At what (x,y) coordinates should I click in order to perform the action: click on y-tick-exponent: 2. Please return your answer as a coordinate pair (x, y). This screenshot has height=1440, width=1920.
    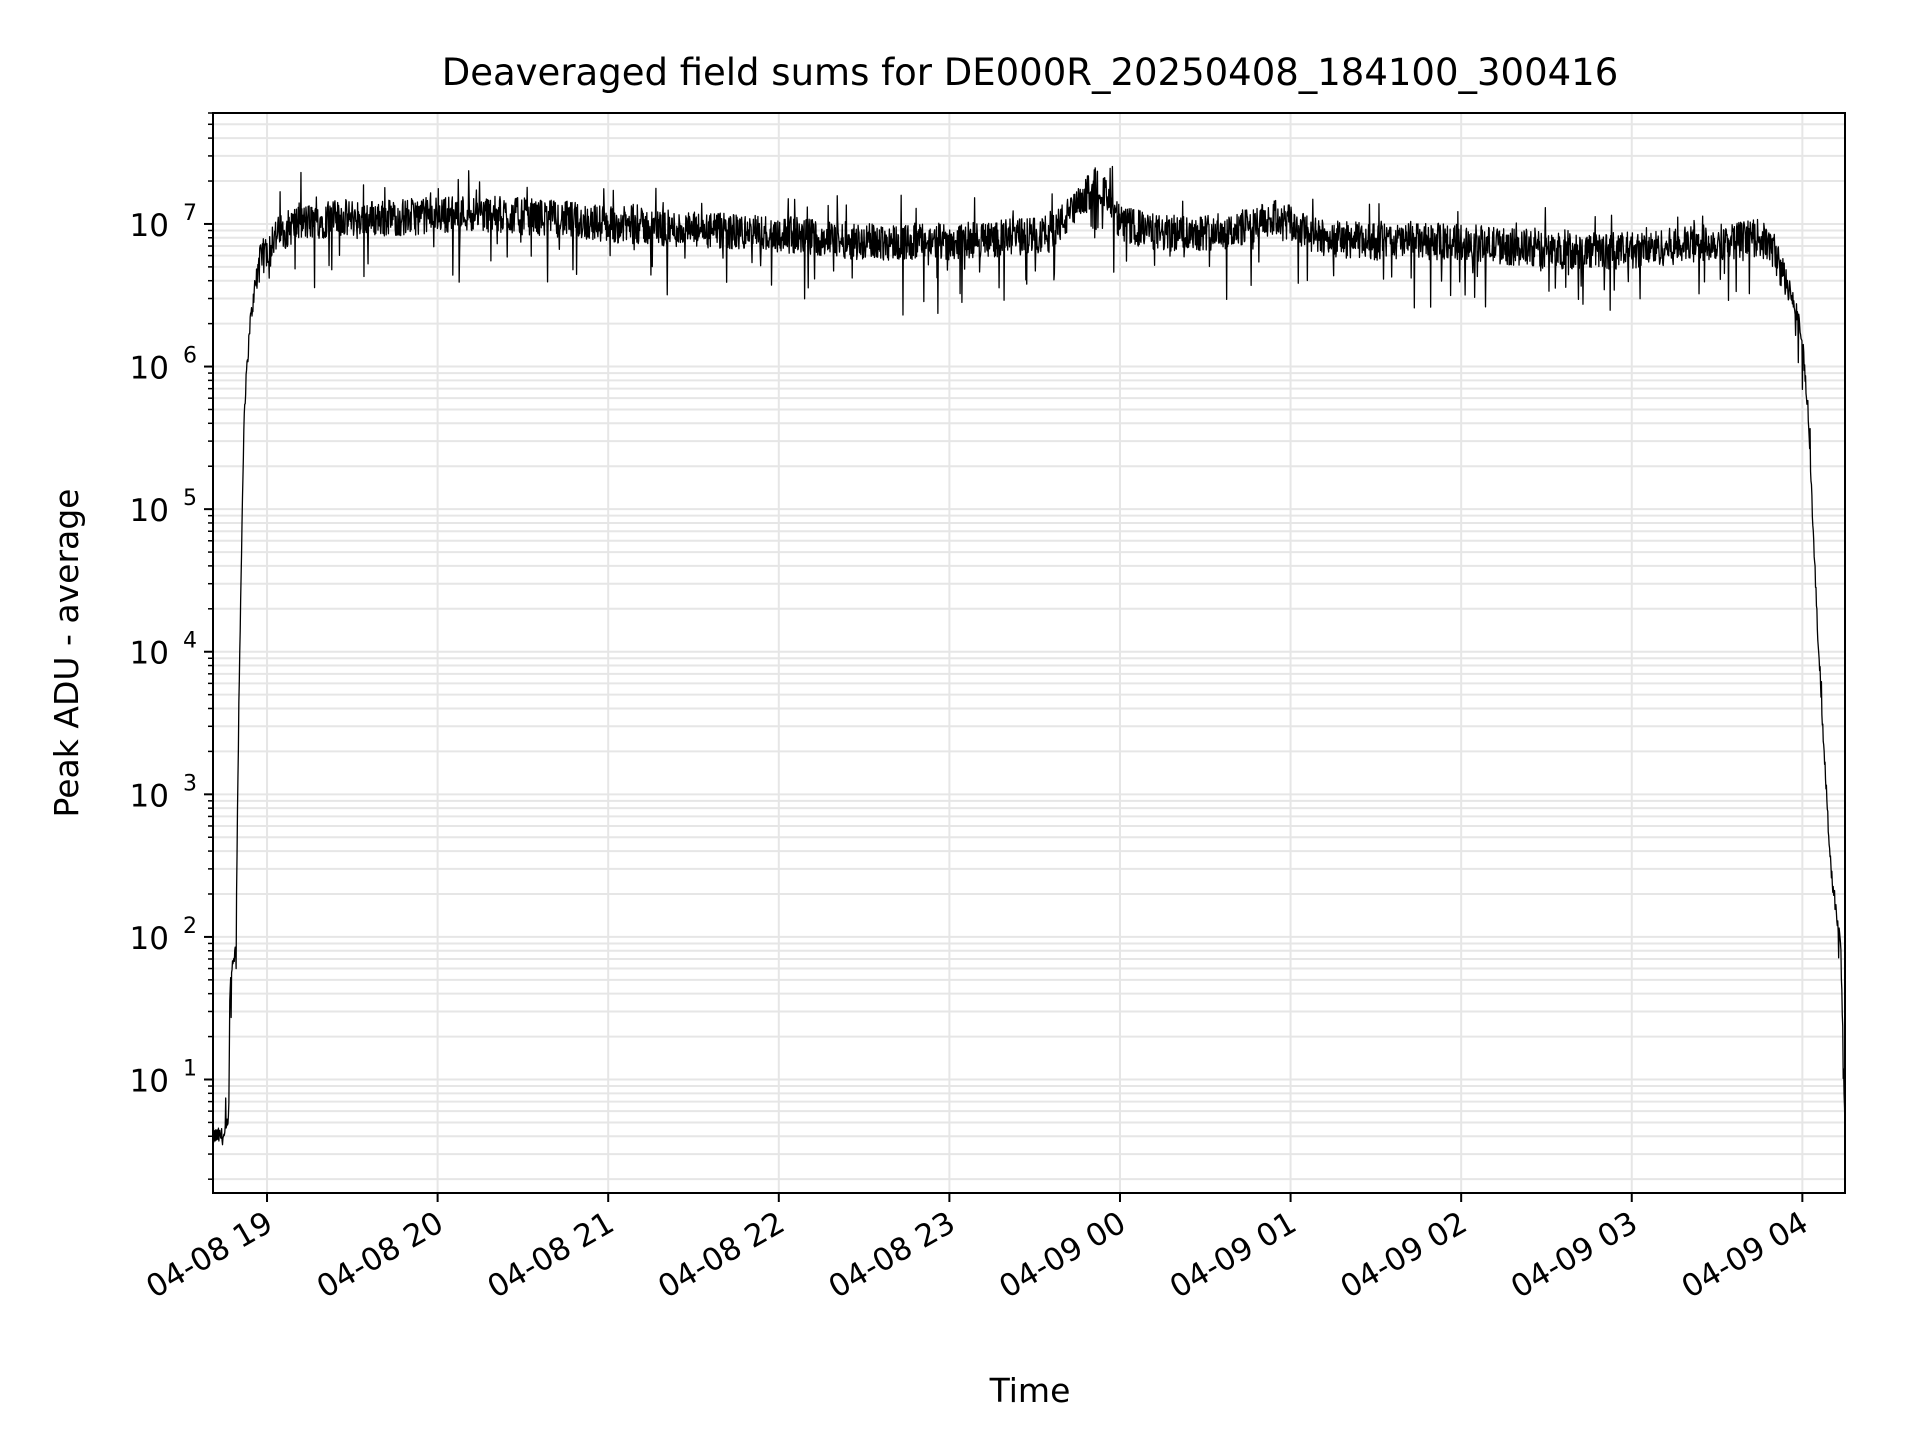
    Looking at the image, I should click on (190, 926).